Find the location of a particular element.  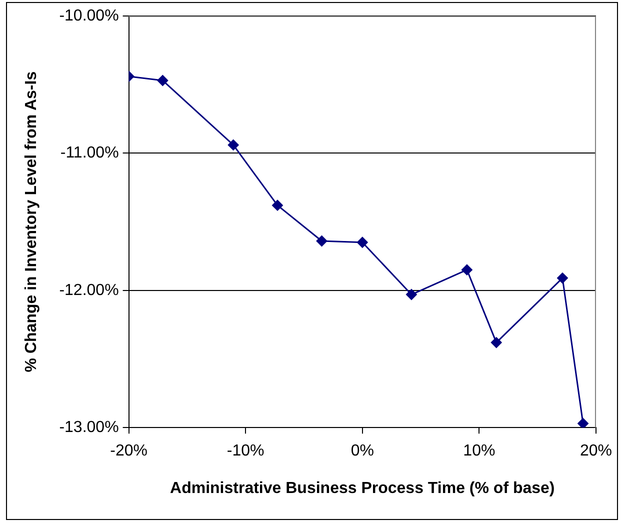

y-tick-label: -13.00% is located at coordinates (89, 427).